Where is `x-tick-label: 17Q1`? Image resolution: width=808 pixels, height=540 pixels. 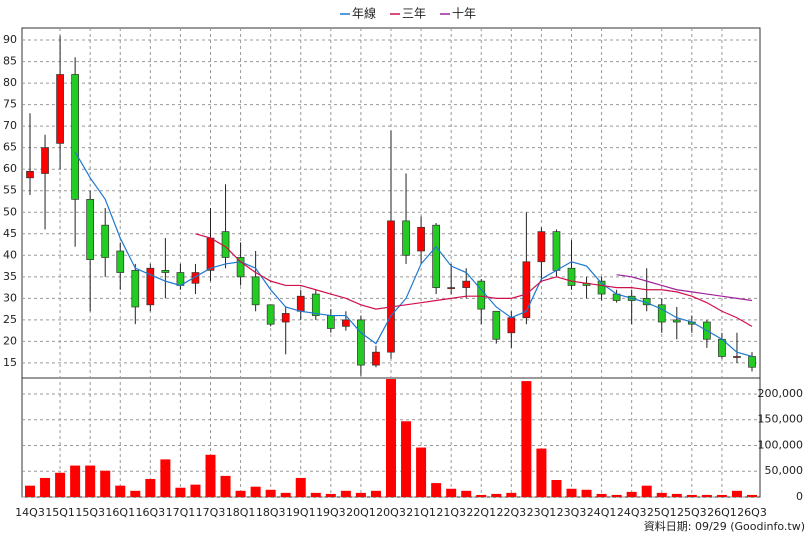 x-tick-label: 17Q1 is located at coordinates (181, 512).